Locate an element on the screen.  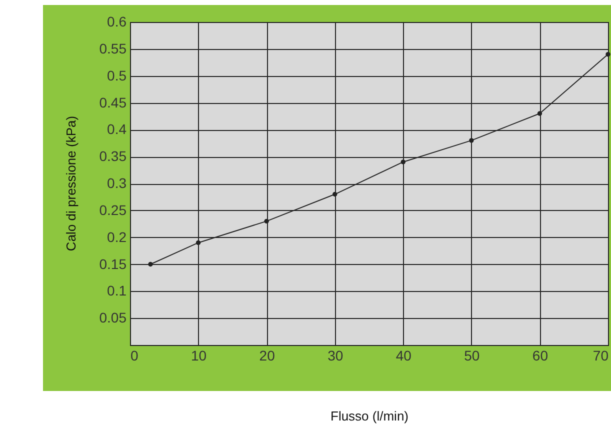
x-tick-label: 10 is located at coordinates (198, 356).